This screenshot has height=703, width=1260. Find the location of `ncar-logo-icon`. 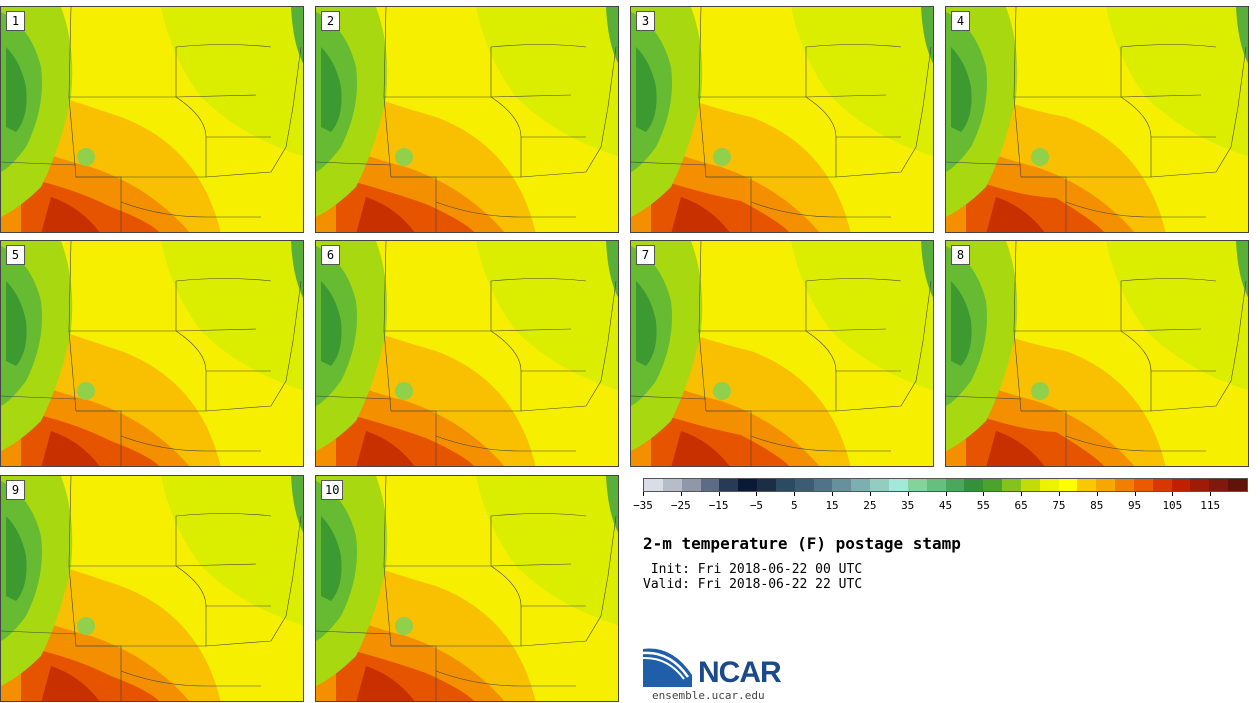

ncar-logo-icon is located at coordinates (667, 667).